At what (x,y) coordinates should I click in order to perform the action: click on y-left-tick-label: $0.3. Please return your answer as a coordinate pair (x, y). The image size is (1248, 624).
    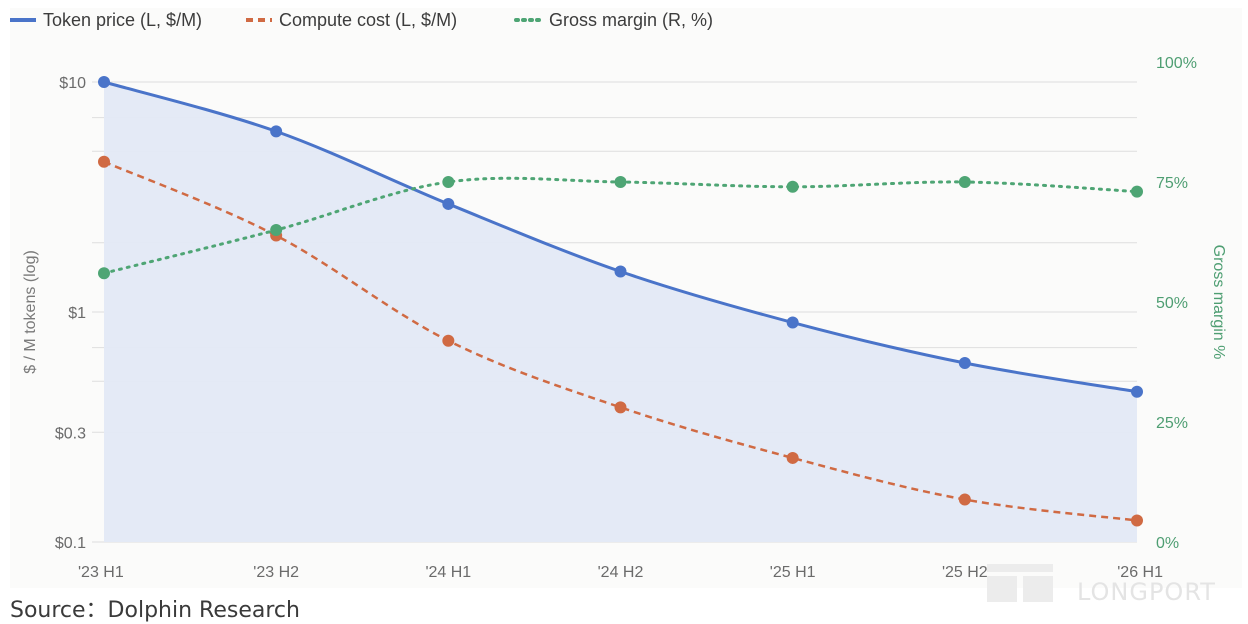
    Looking at the image, I should click on (70, 433).